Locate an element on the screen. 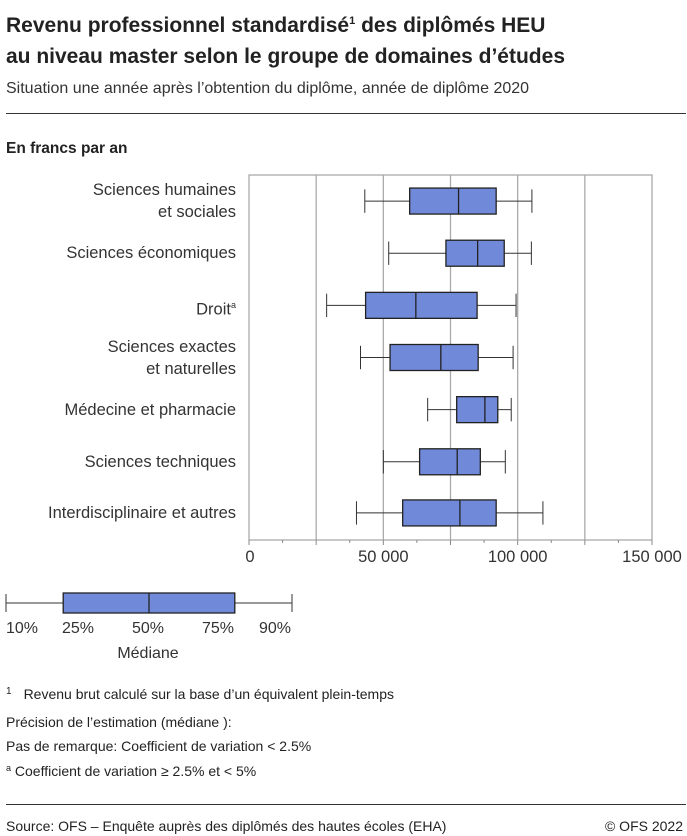 The width and height of the screenshot is (687, 836). category-label: Sciences exactes et naturelles is located at coordinates (172, 358).